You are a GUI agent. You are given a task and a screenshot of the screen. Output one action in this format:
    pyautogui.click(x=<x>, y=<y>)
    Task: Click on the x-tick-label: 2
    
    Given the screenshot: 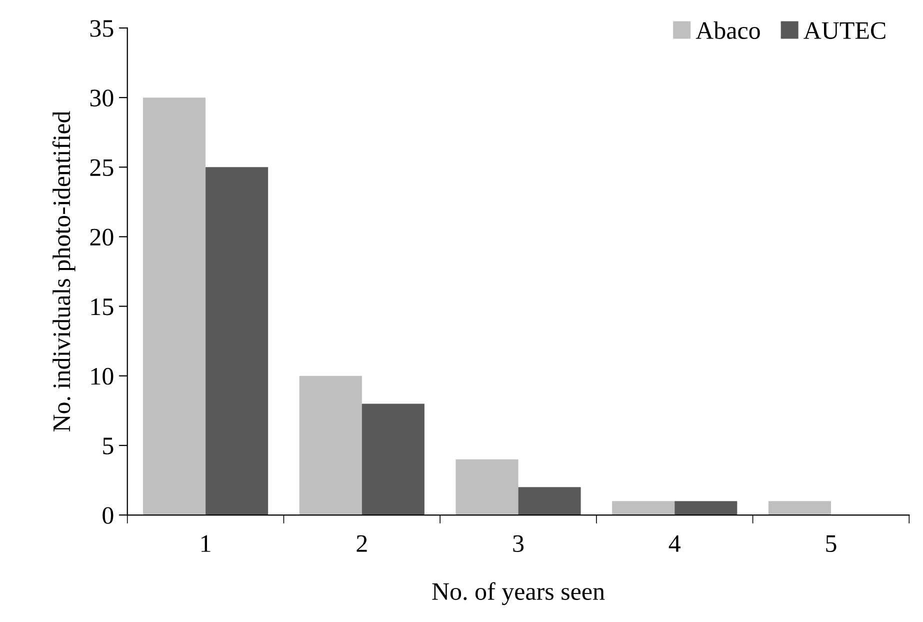 What is the action you would take?
    pyautogui.click(x=361, y=543)
    